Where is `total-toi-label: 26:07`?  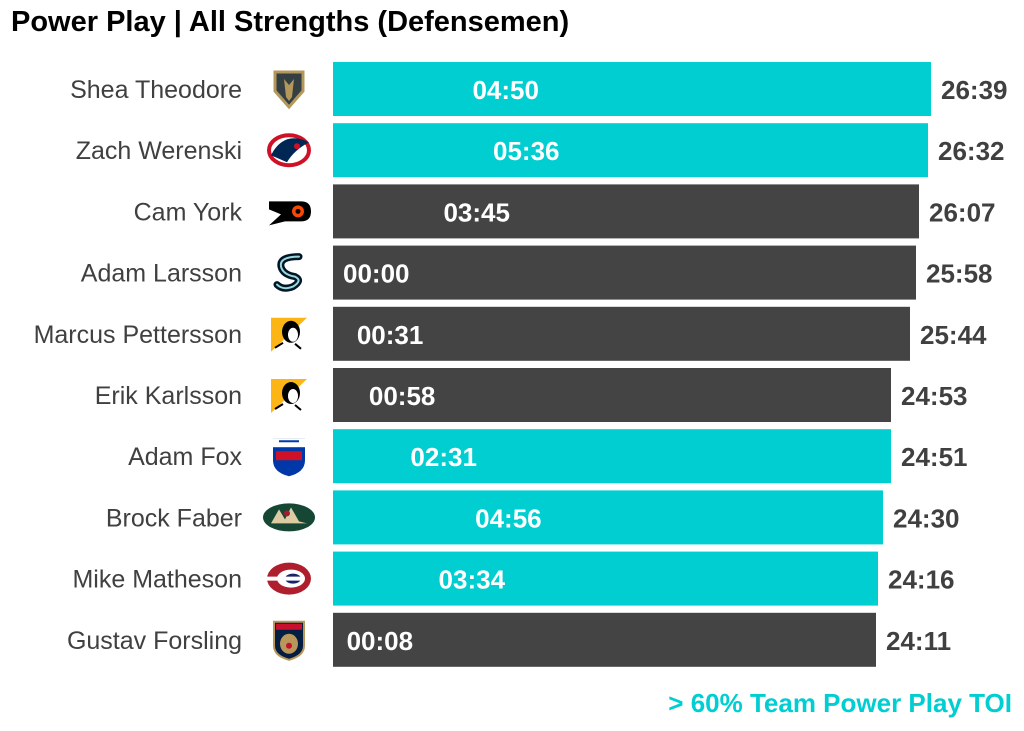 total-toi-label: 26:07 is located at coordinates (962, 212).